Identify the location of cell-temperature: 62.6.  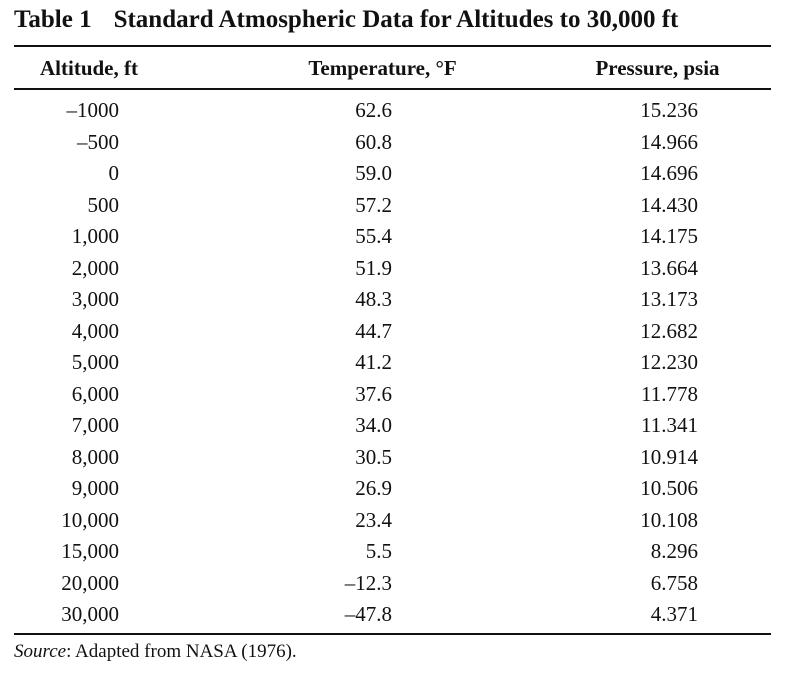
(373, 110).